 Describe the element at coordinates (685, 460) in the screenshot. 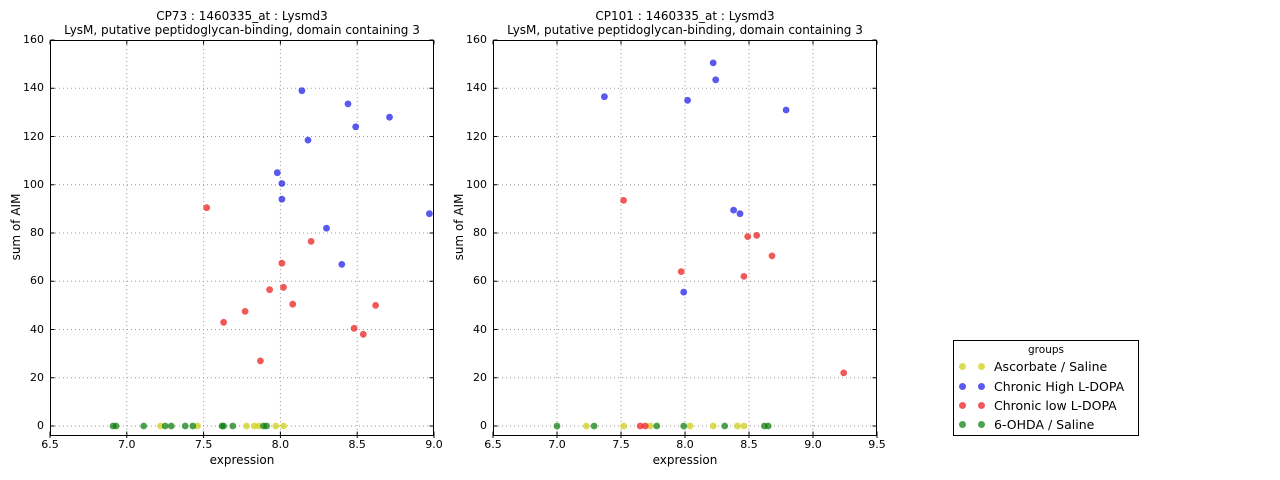

I see `x-axis-label: expression` at that location.